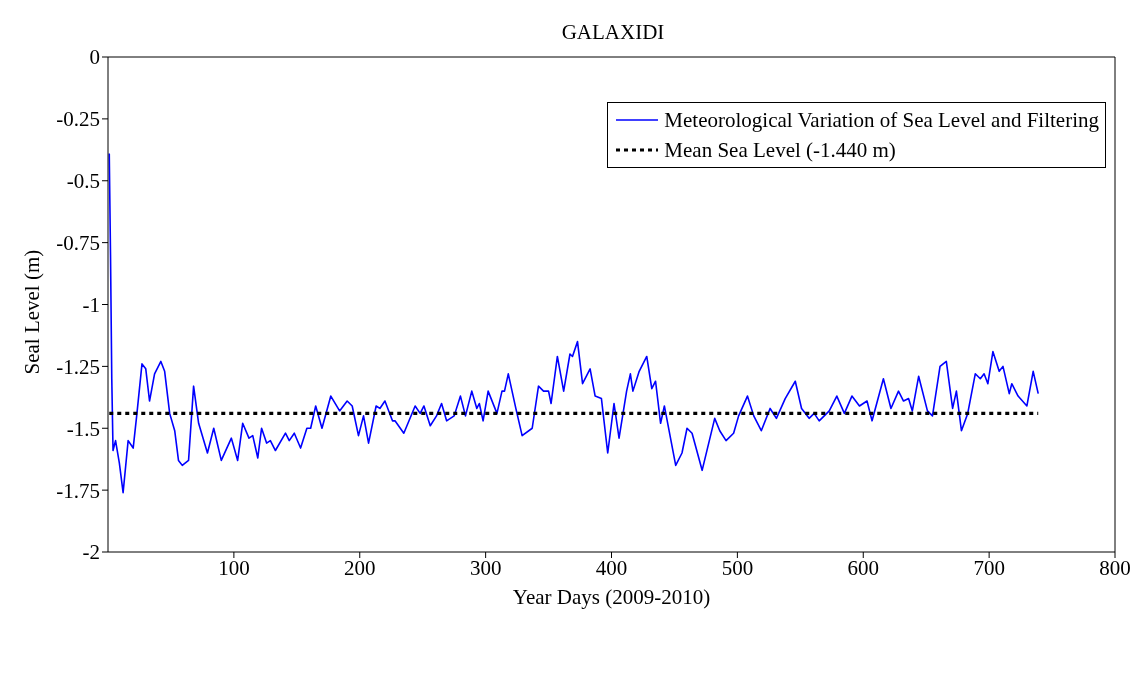 Image resolution: width=1148 pixels, height=679 pixels. What do you see at coordinates (737, 567) in the screenshot?
I see `x-tick-label: 500` at bounding box center [737, 567].